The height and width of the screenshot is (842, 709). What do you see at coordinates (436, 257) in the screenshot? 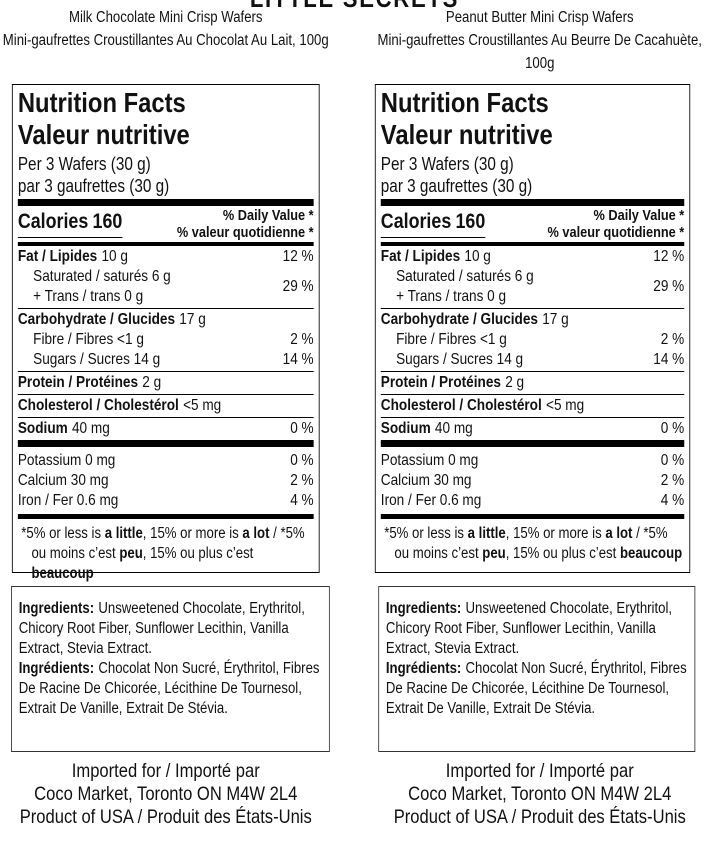
I see `nutrient-label: Fat / Lipides 10 g` at bounding box center [436, 257].